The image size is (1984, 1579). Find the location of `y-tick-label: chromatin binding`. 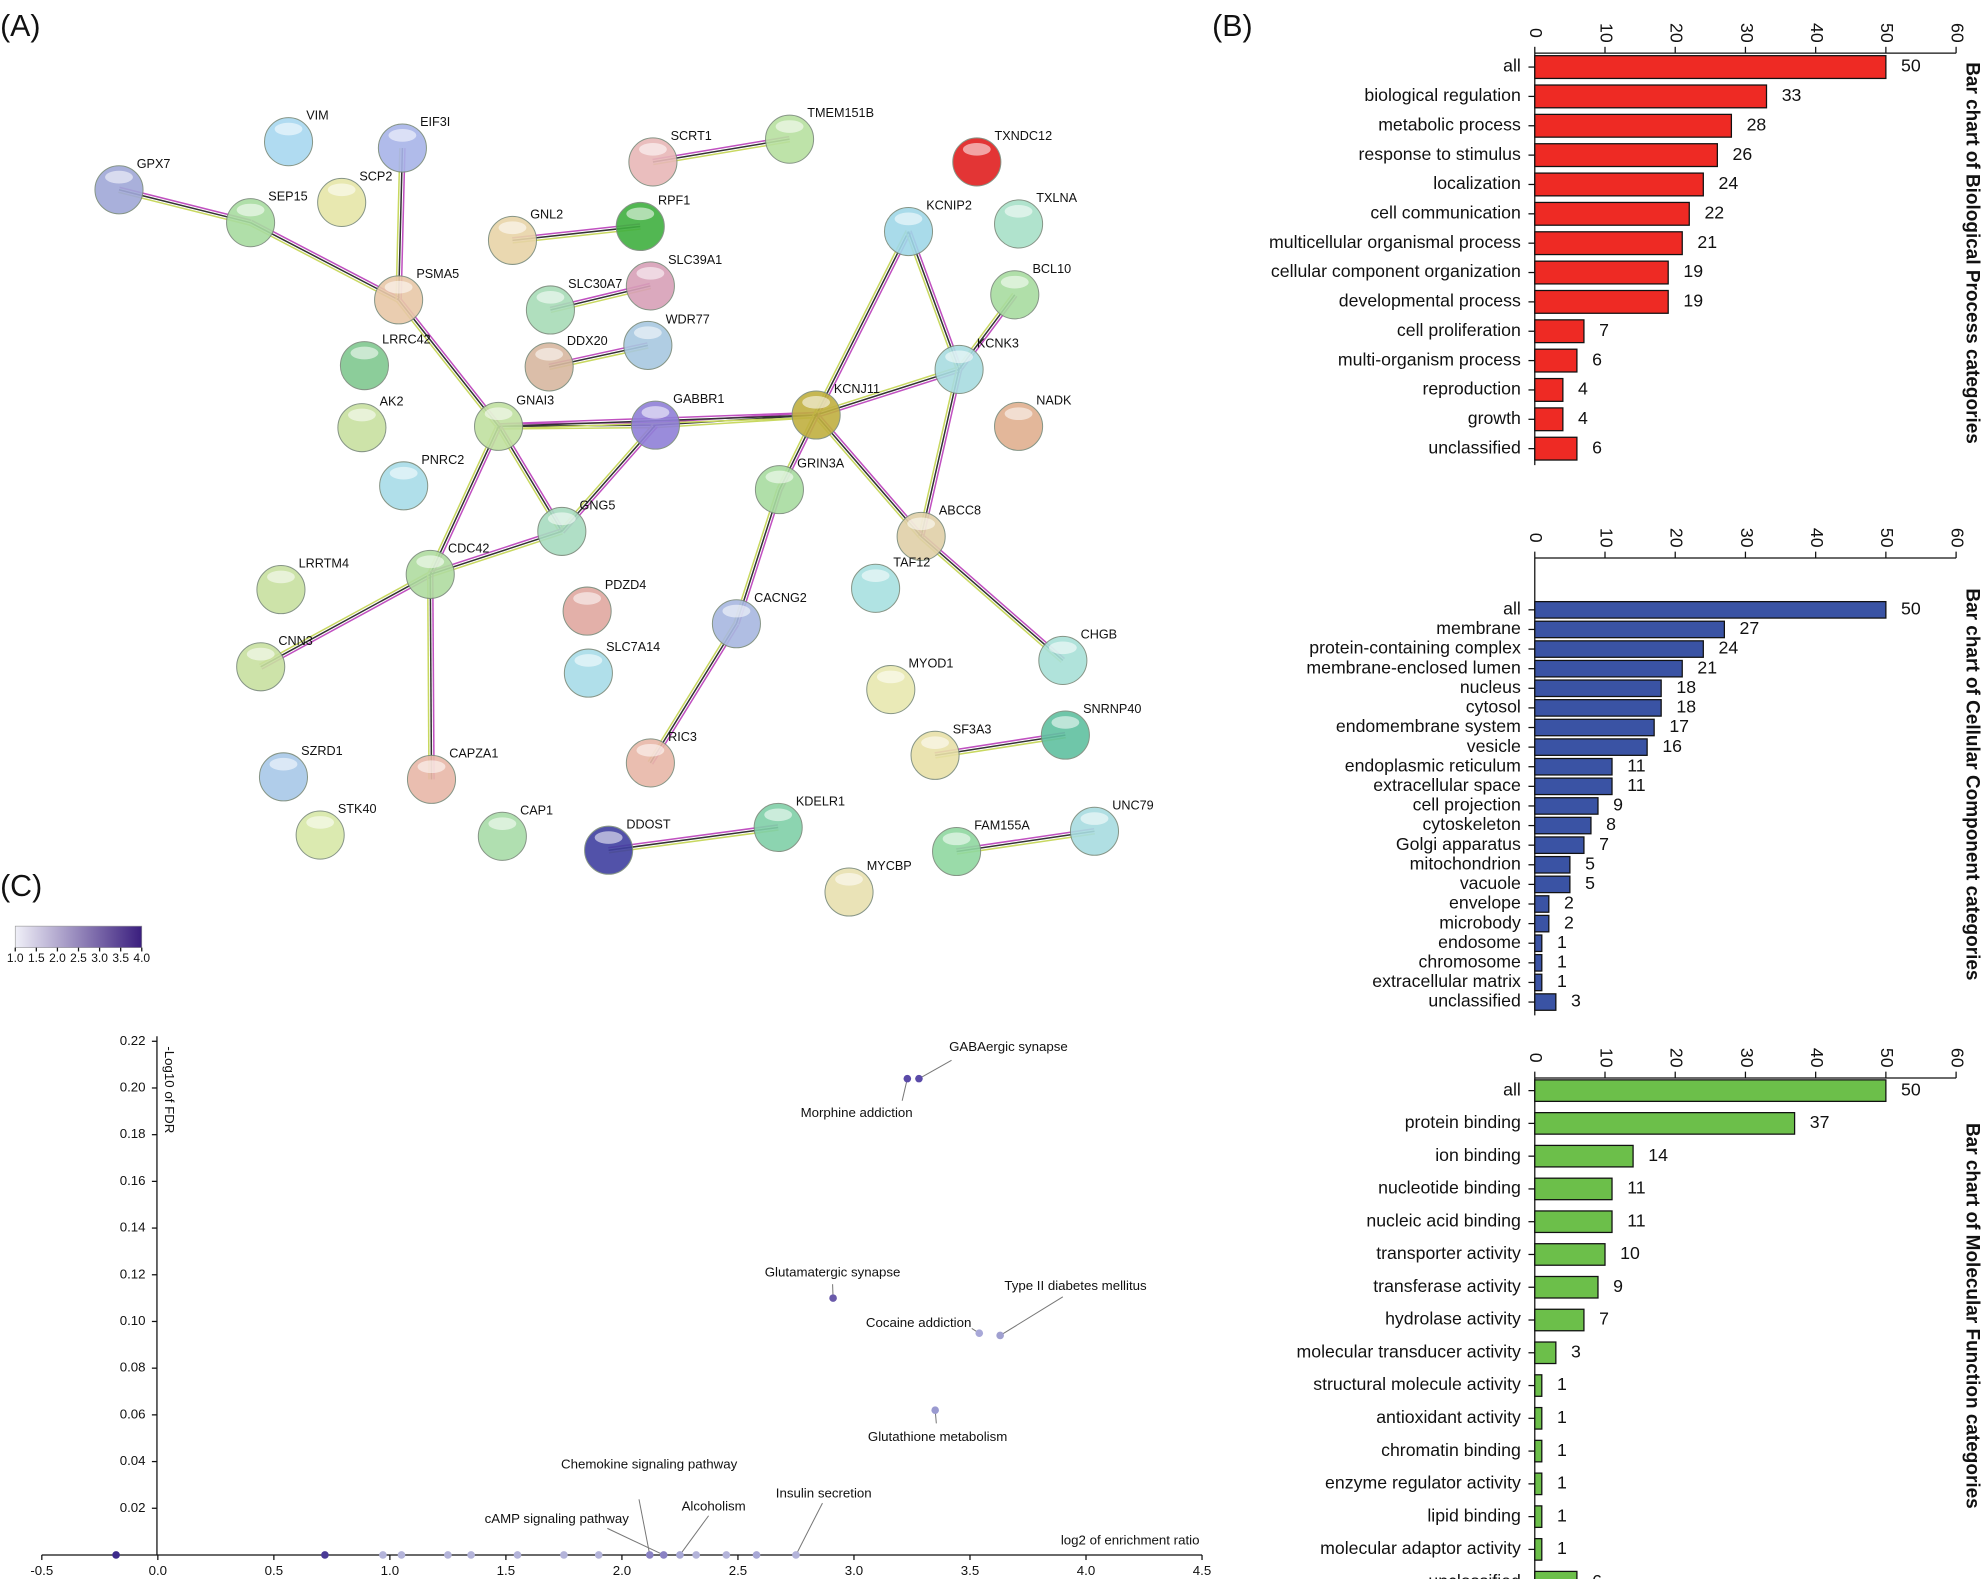

y-tick-label: chromatin binding is located at coordinates (1451, 1450).